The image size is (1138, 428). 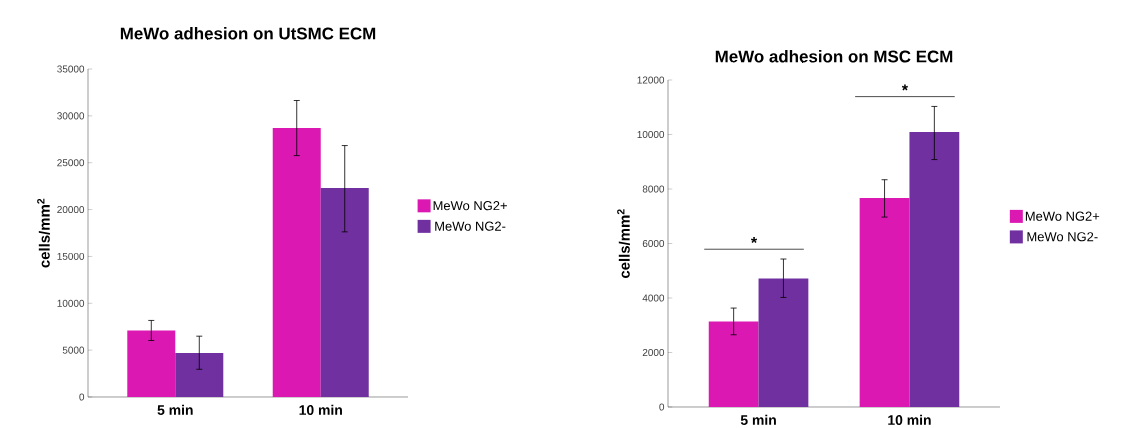 I want to click on y-tick-label: 12000, so click(x=651, y=80).